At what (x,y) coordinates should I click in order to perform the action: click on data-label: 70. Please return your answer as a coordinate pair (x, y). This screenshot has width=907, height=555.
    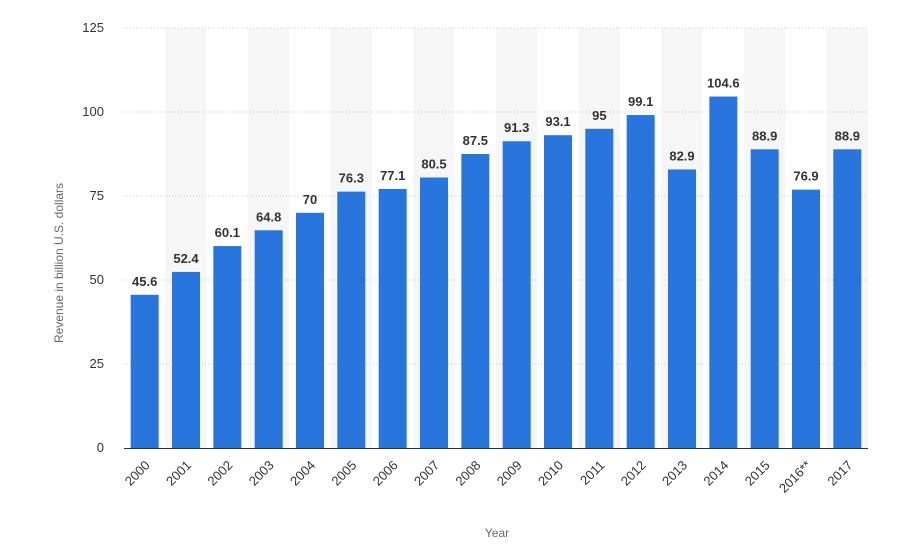
    Looking at the image, I should click on (310, 199).